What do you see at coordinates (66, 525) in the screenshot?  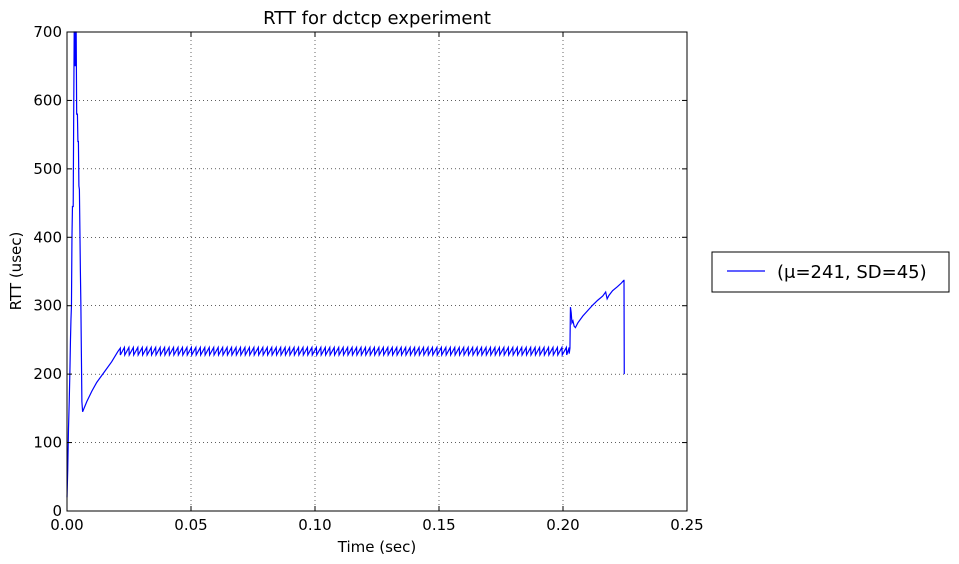 I see `x-tick-label: 0.00` at bounding box center [66, 525].